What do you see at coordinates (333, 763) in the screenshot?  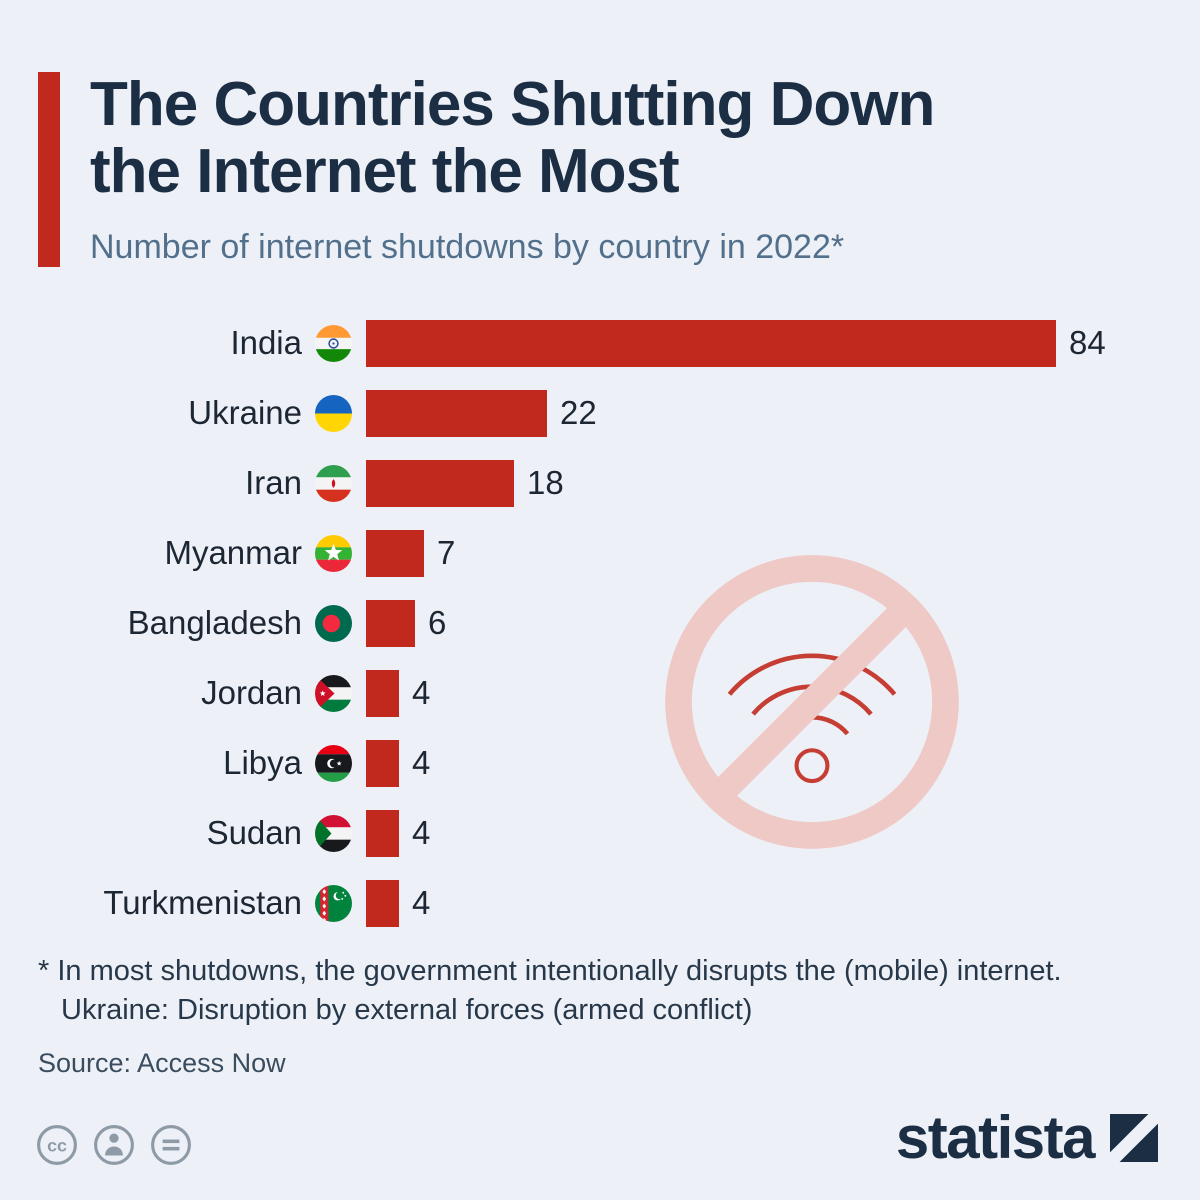 I see `libya-flag-icon` at bounding box center [333, 763].